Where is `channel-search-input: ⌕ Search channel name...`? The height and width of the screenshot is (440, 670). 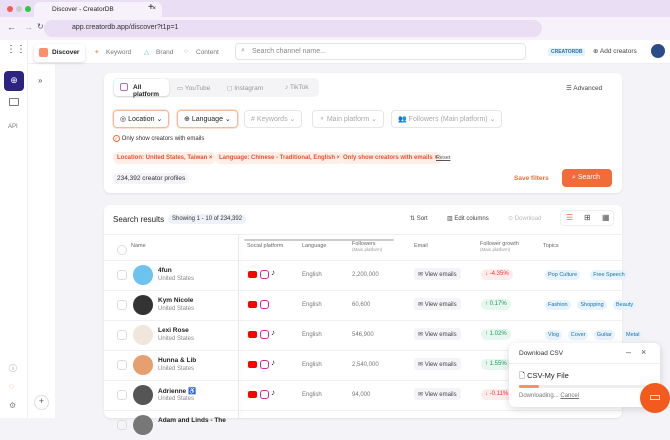
channel-search-input: ⌕ Search channel name... is located at coordinates (380, 51).